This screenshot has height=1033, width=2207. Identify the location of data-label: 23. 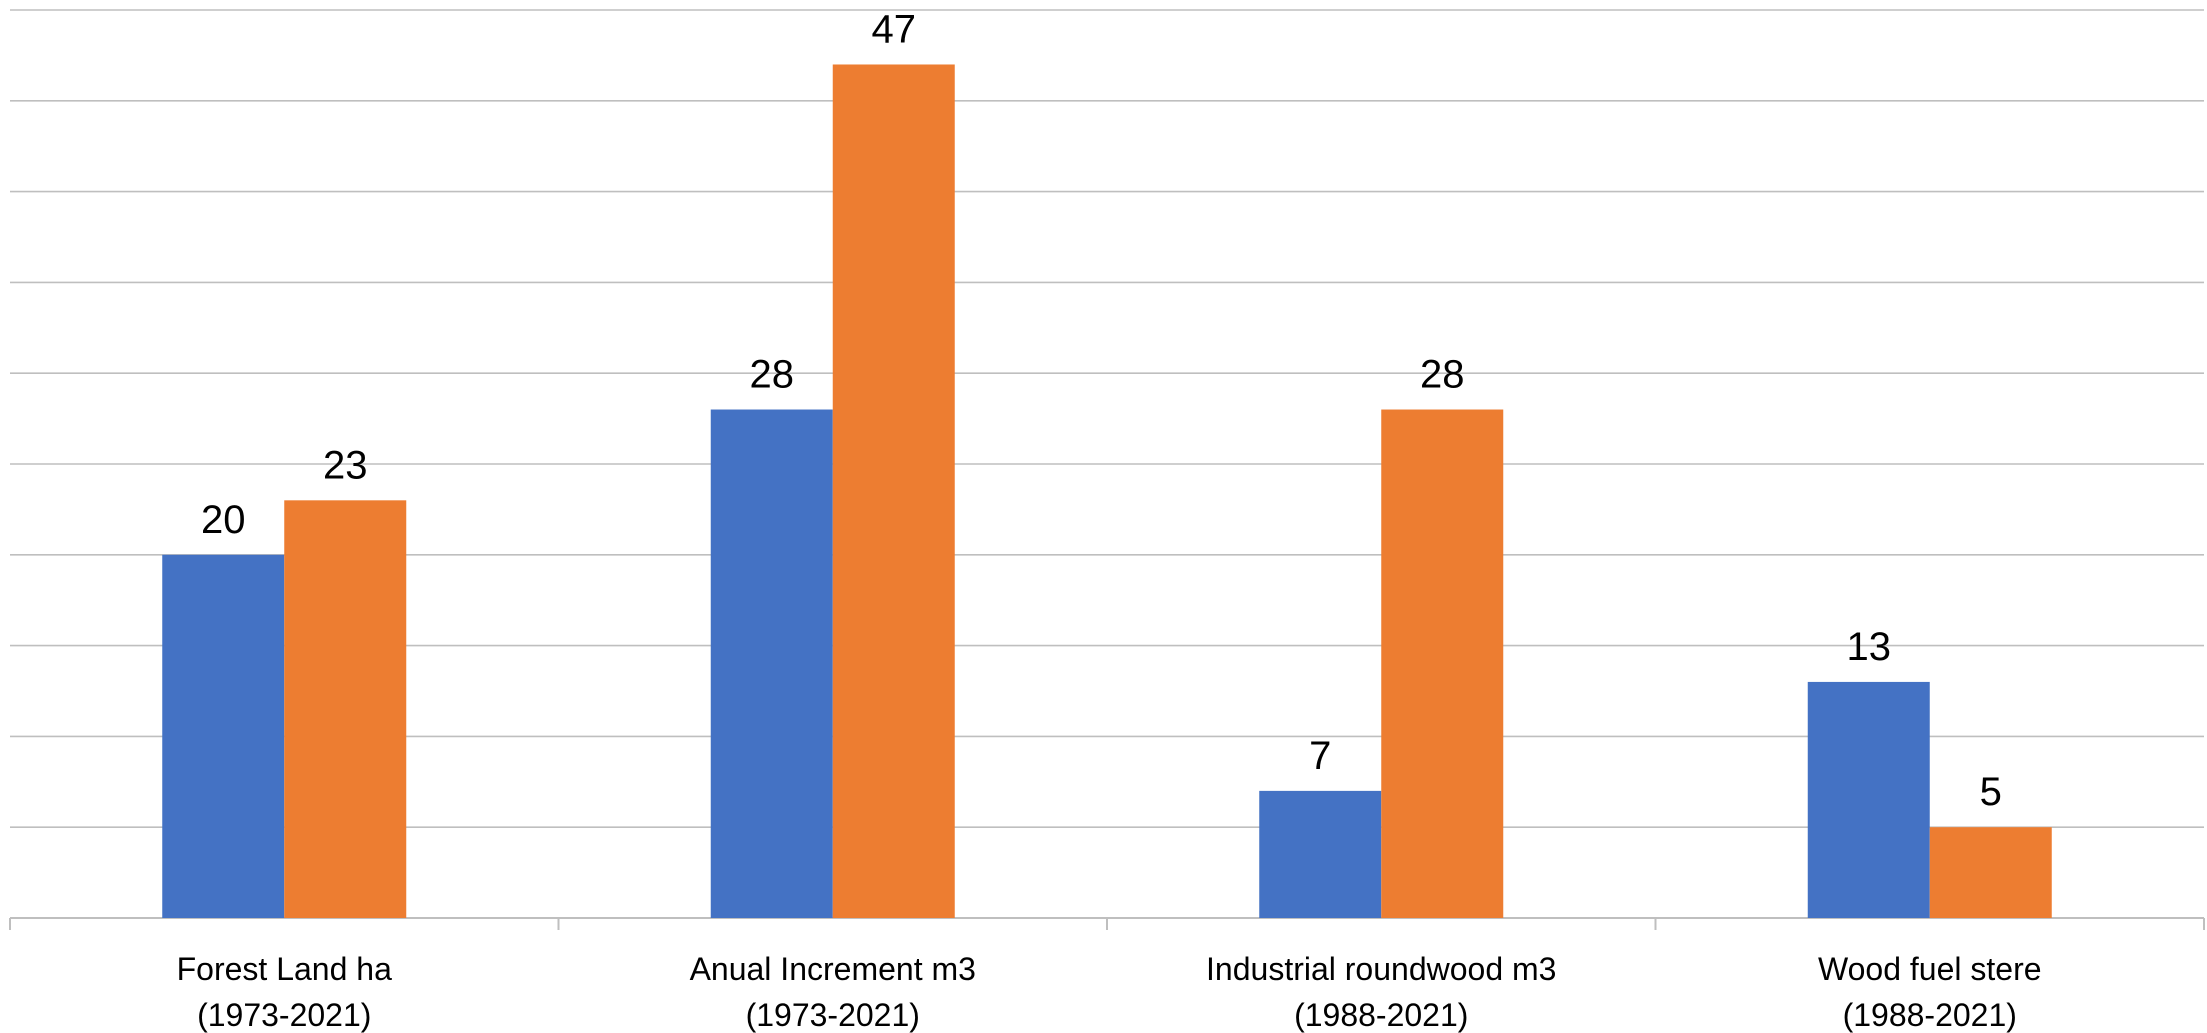
(345, 465).